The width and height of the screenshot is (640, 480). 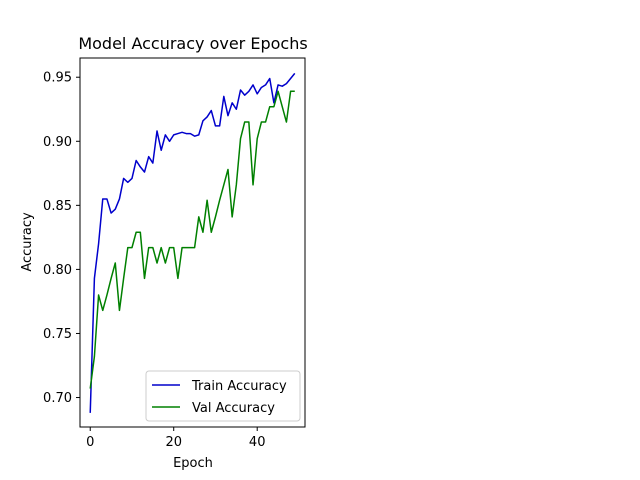 I want to click on y-axis-label: Accuracy, so click(x=27, y=242).